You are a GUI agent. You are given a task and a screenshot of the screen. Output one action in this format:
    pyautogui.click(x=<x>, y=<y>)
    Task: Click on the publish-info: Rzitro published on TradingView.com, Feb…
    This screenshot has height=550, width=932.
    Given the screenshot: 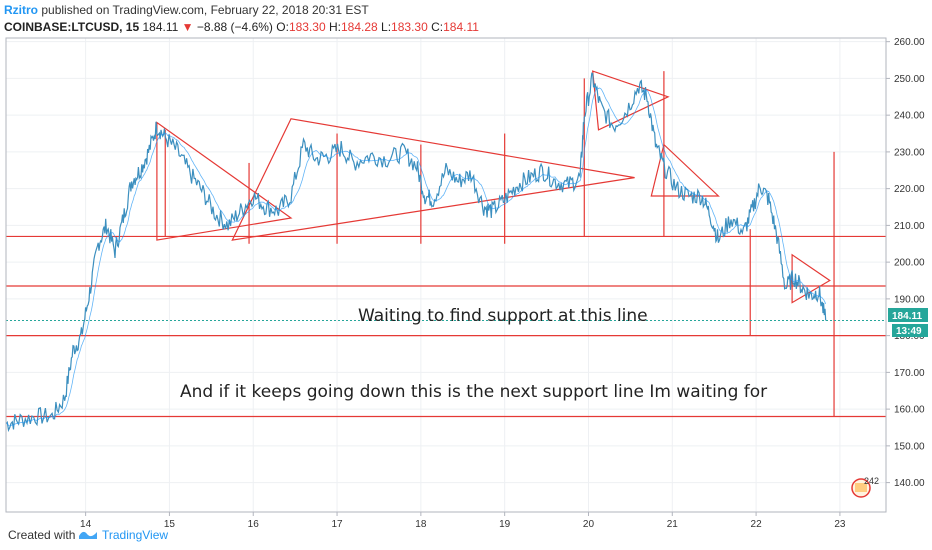 What is the action you would take?
    pyautogui.click(x=186, y=10)
    